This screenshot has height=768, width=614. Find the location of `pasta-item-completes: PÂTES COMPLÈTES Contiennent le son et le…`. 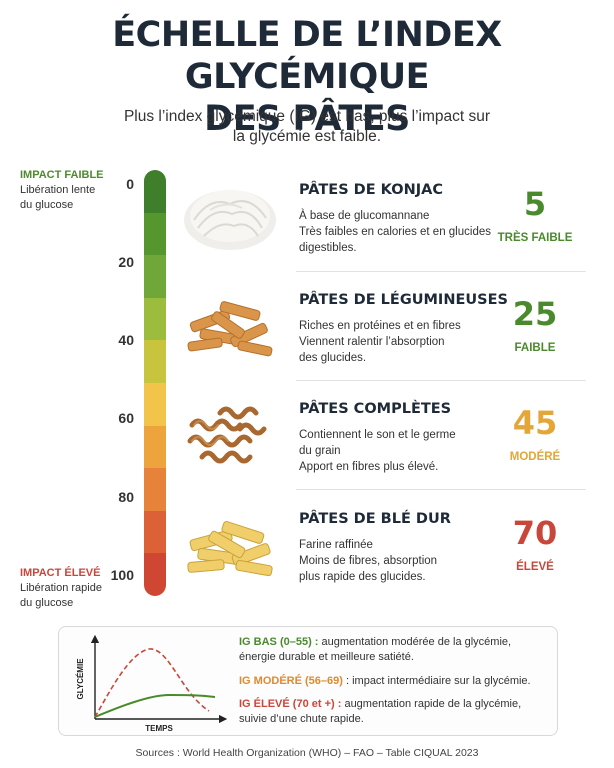

pasta-item-completes: PÂTES COMPLÈTES Contiennent le son et le… is located at coordinates (383, 441).